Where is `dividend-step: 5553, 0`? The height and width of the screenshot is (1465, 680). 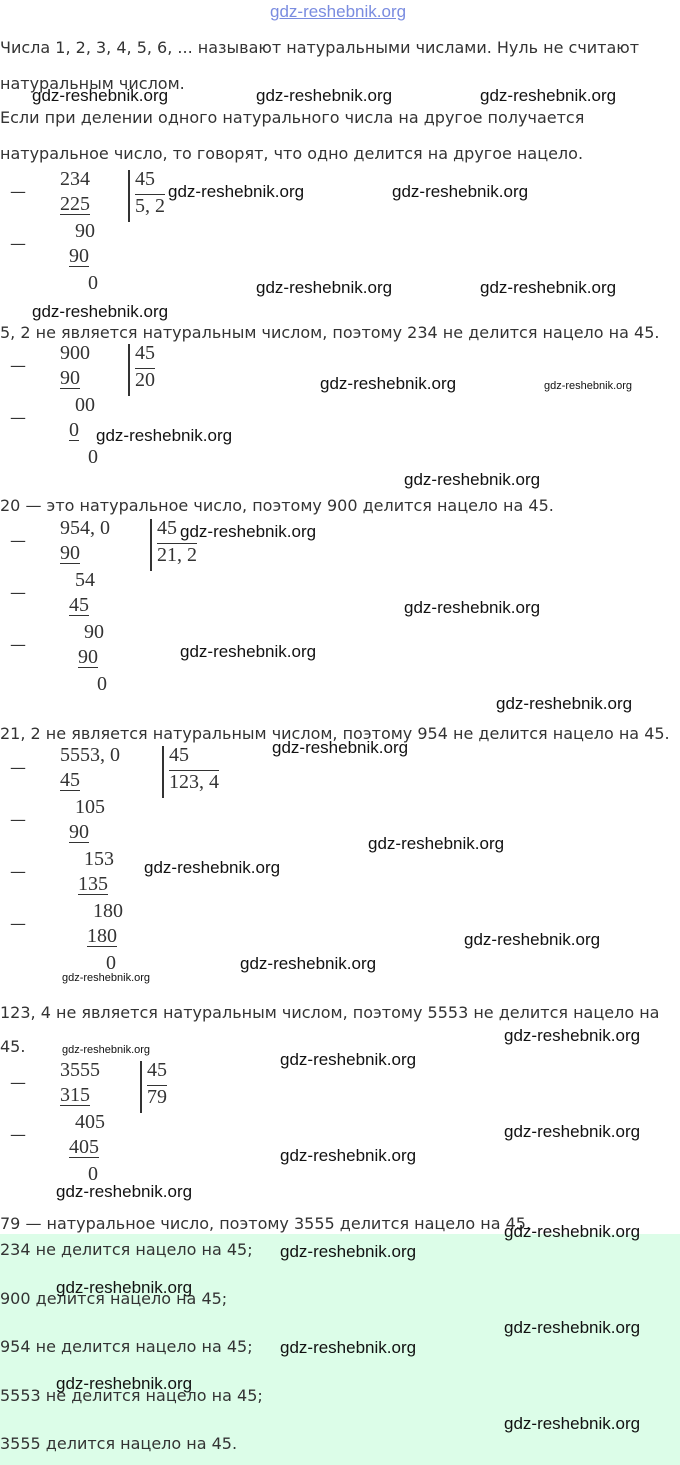
dividend-step: 5553, 0 is located at coordinates (90, 755).